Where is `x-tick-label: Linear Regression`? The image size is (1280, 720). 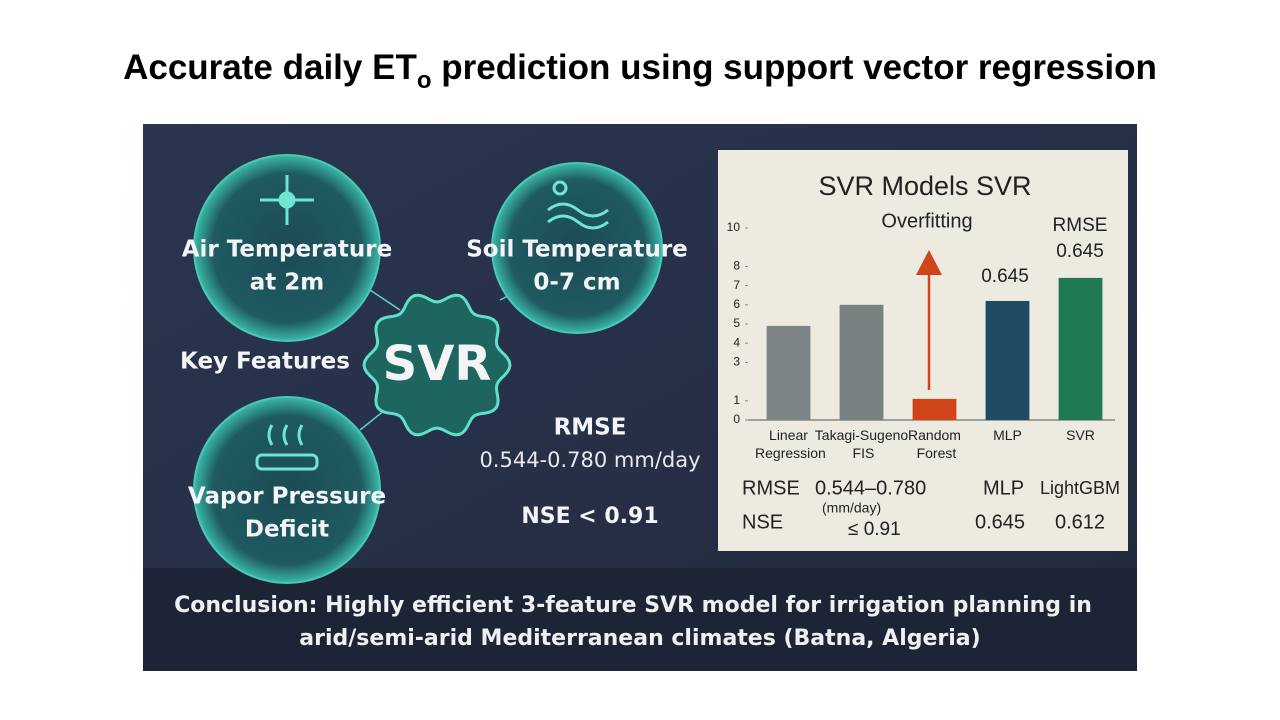 x-tick-label: Linear Regression is located at coordinates (788, 444).